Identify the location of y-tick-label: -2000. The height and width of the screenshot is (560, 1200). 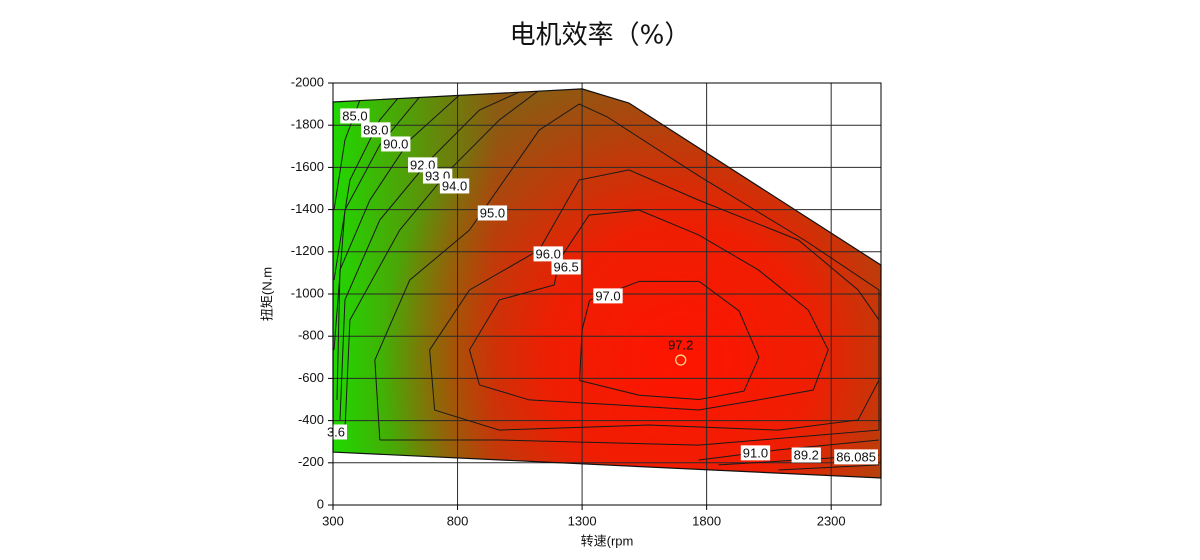
(307, 81).